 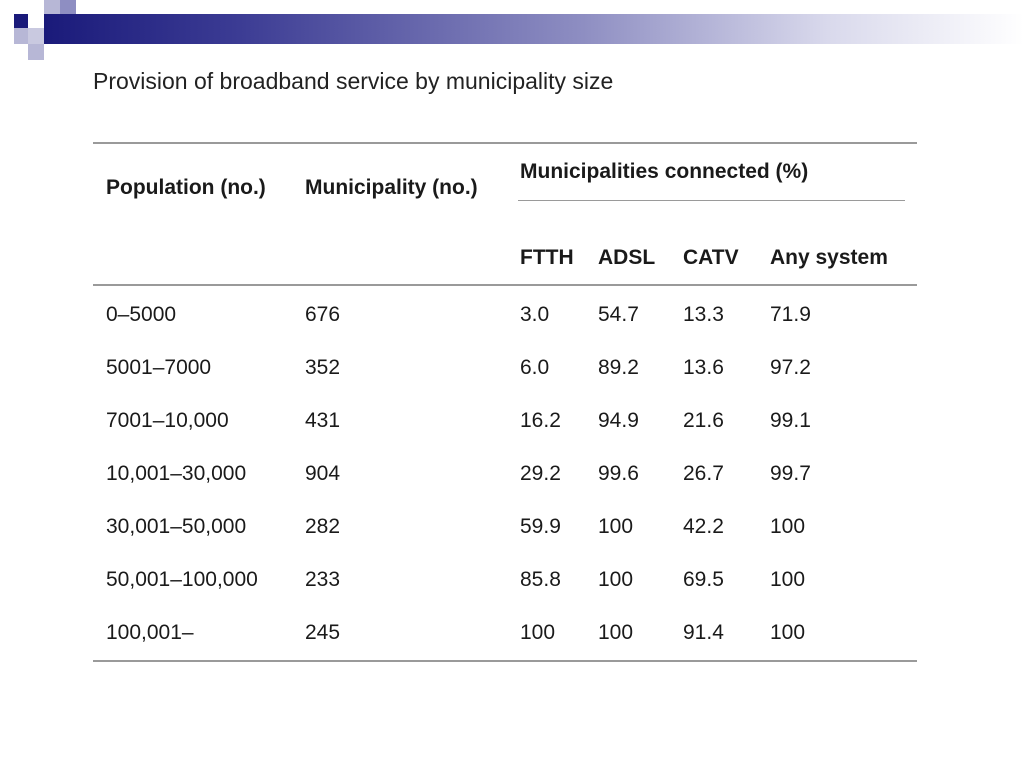 I want to click on cell-any-system: 99.7, so click(x=790, y=473).